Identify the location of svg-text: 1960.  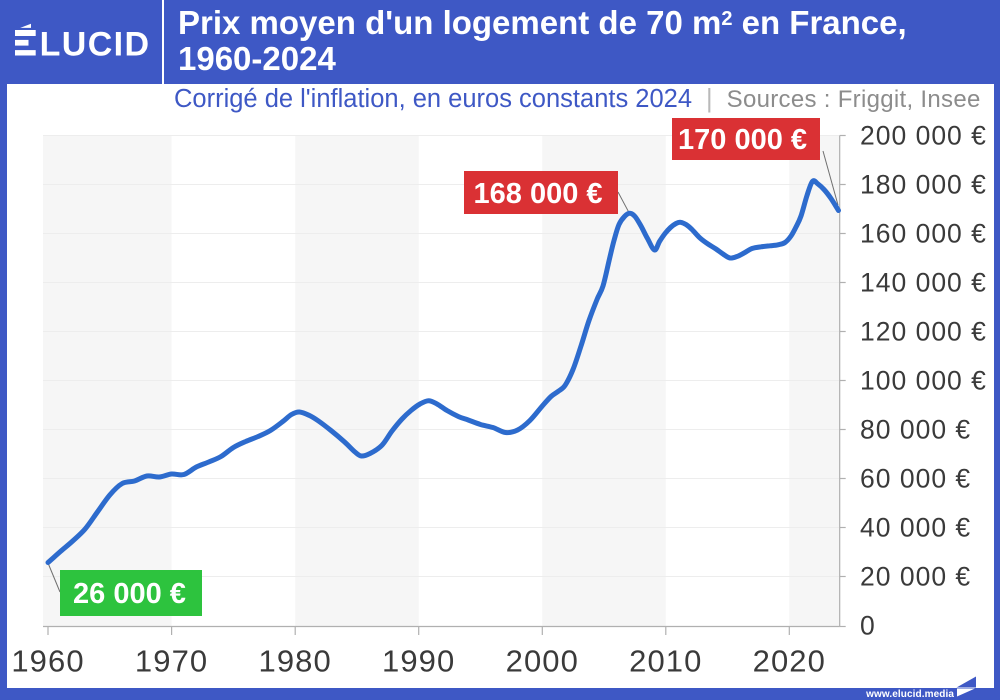
(47, 661).